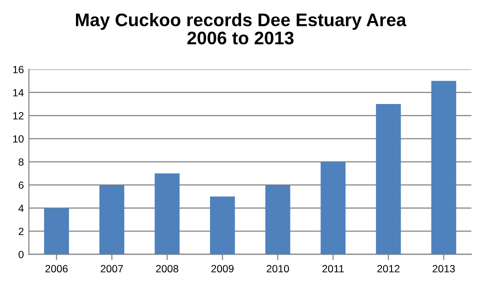  Describe the element at coordinates (277, 268) in the screenshot. I see `x-tick-label: 2010` at that location.